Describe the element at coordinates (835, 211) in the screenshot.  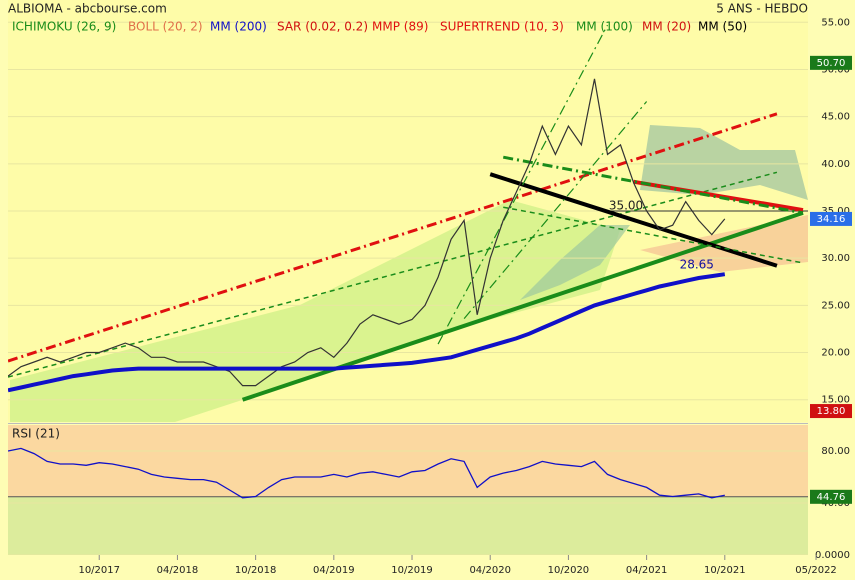
I see `y-tick-label: 35.00` at that location.